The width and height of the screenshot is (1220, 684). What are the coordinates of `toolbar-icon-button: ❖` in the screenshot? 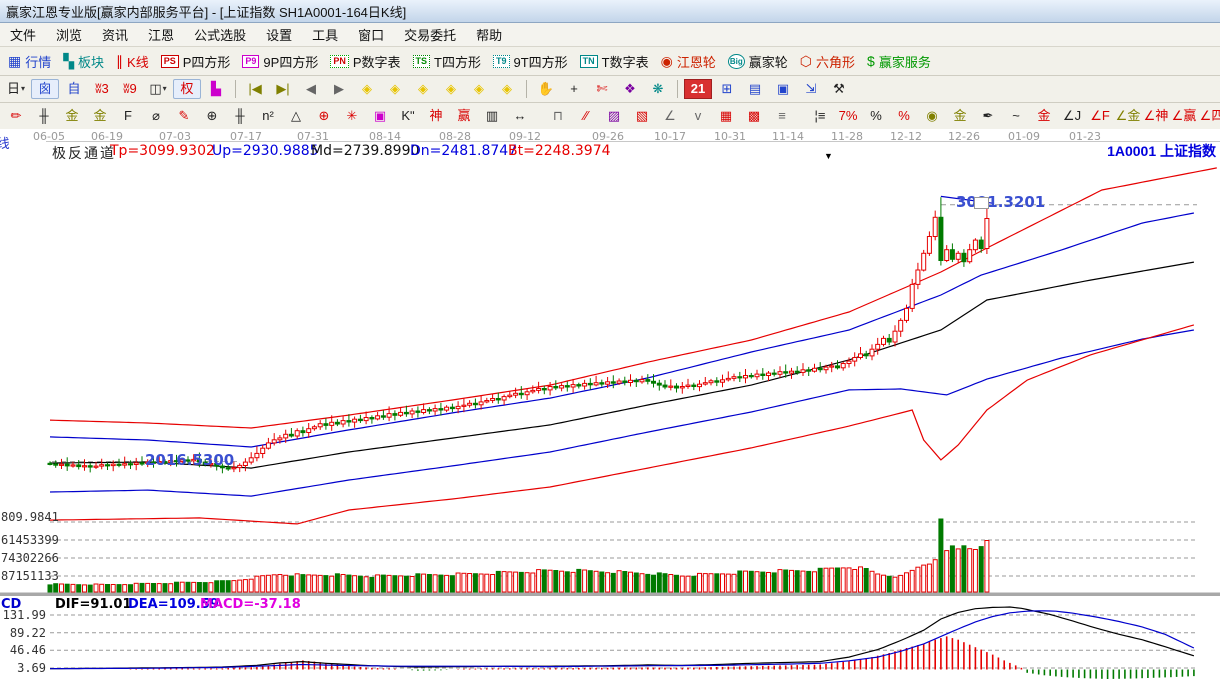 It's located at (630, 88).